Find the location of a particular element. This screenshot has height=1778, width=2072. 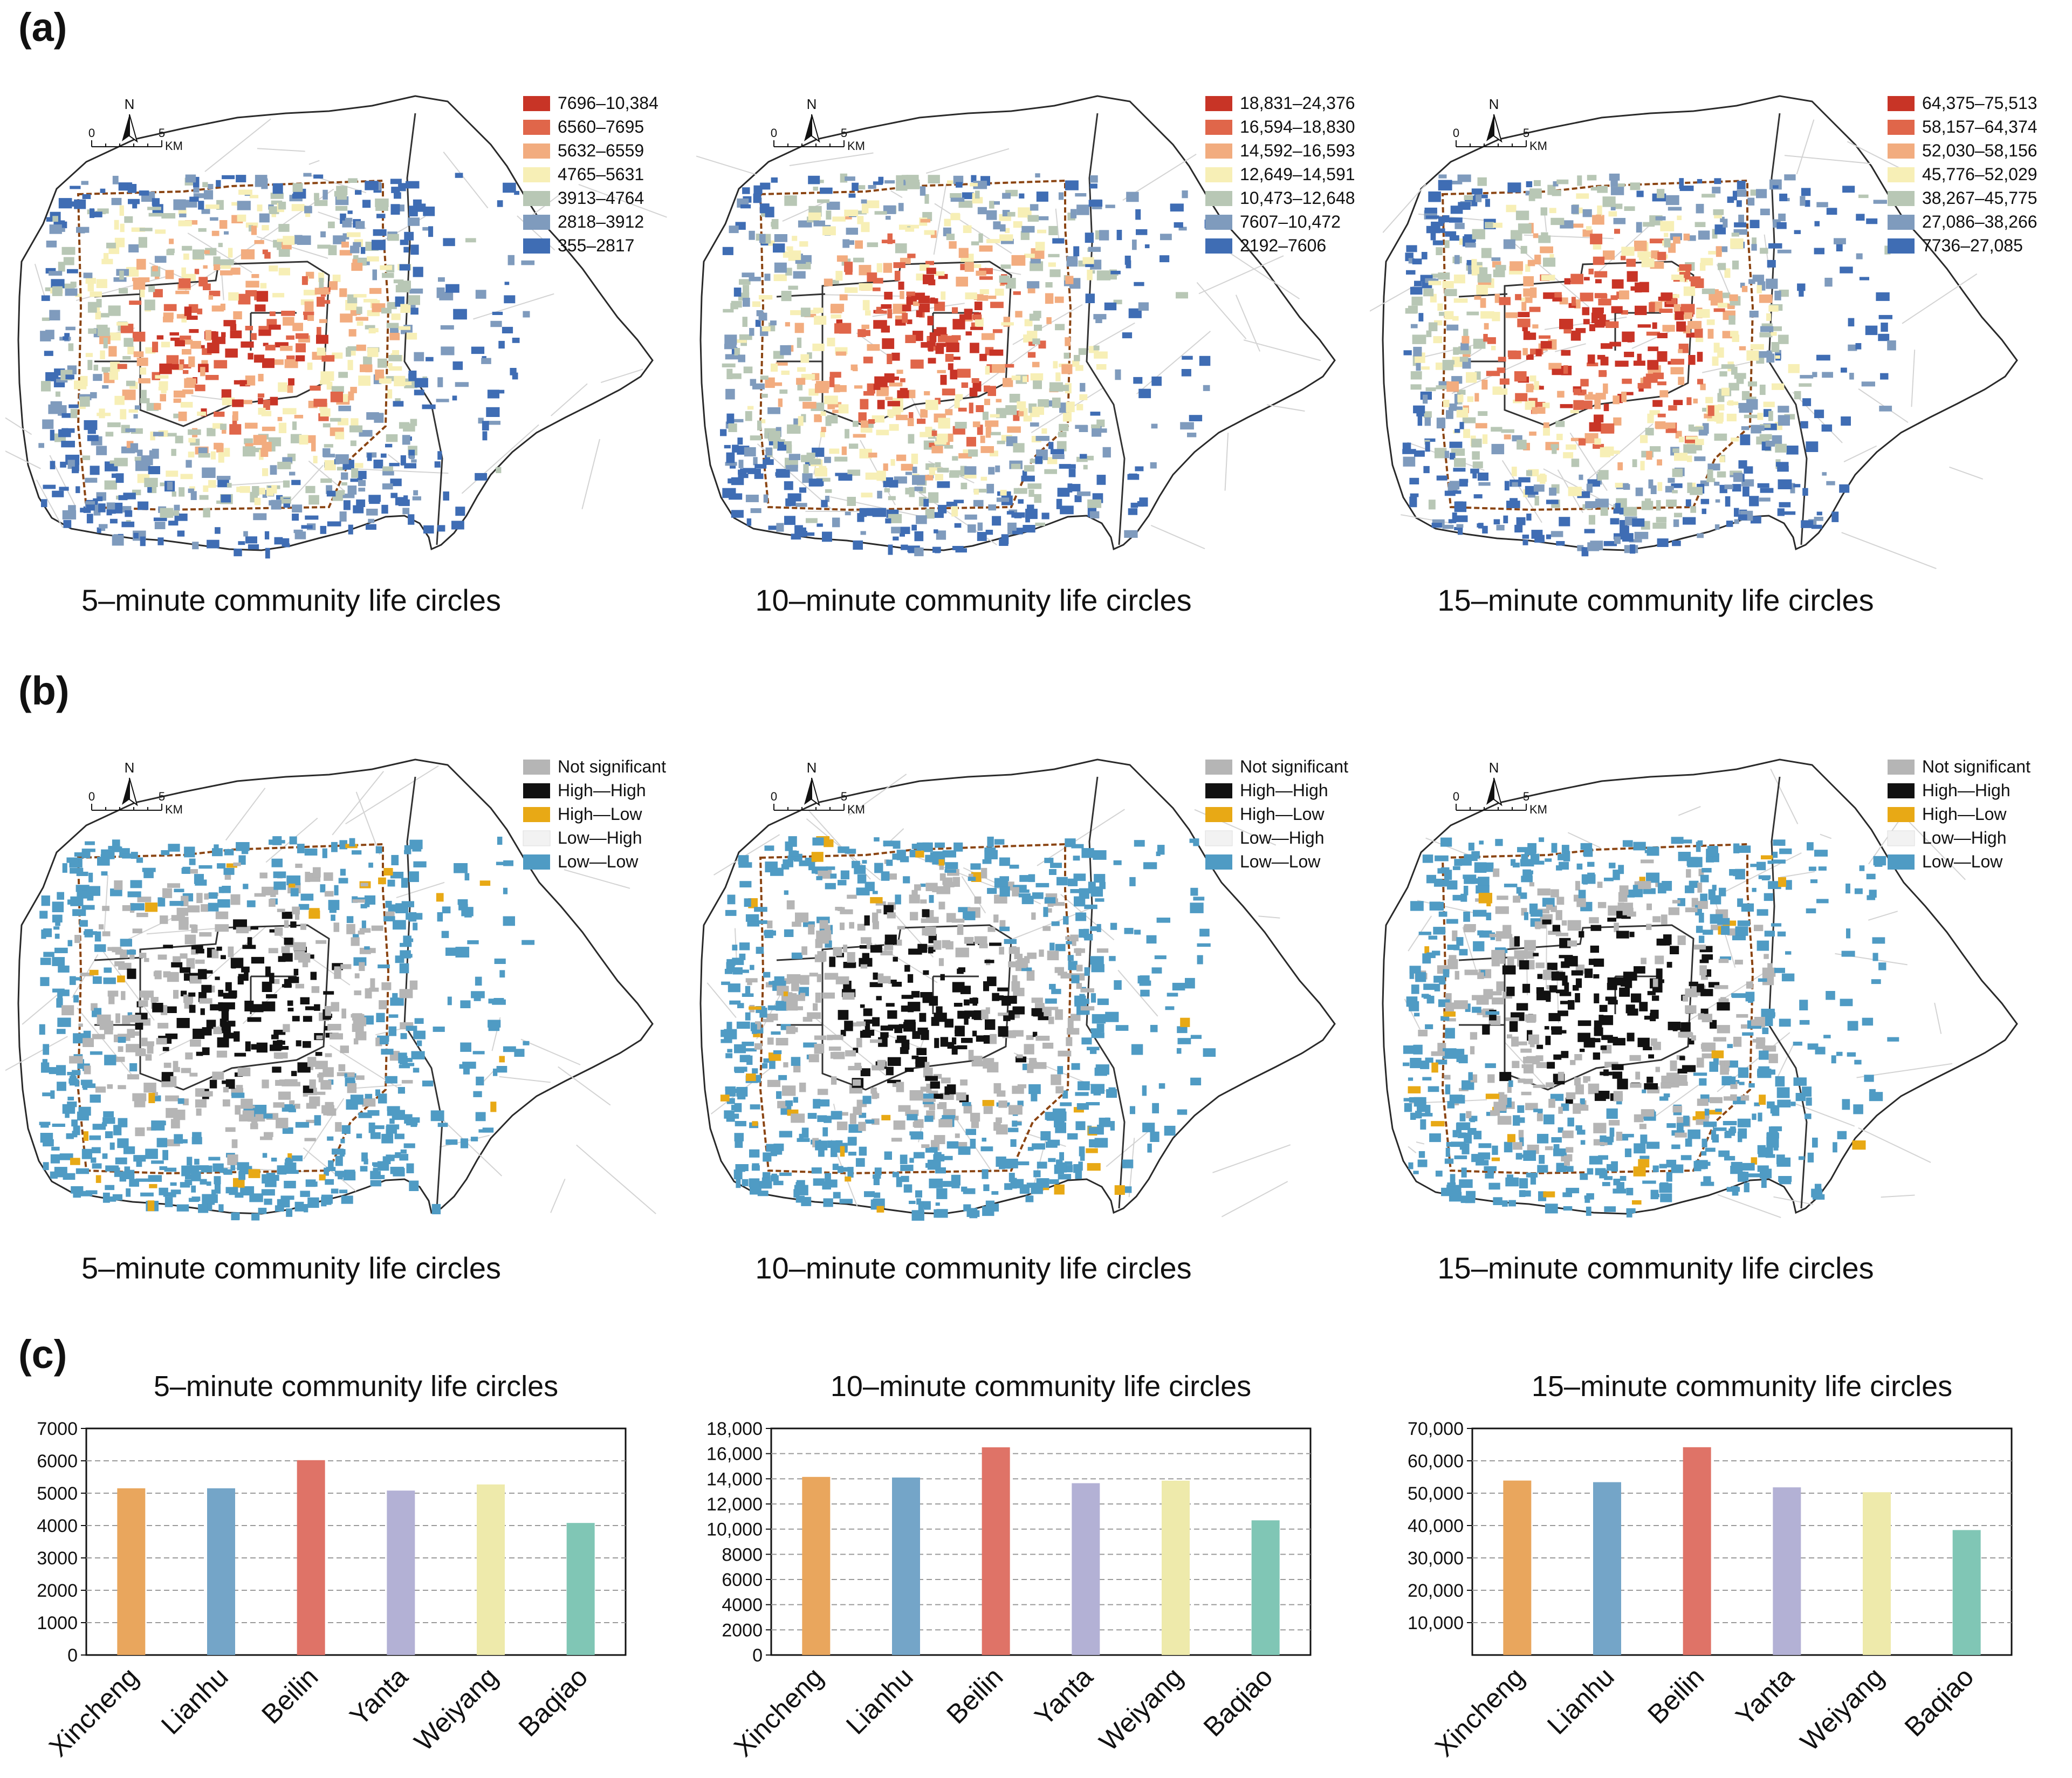

map-a-1-road is located at coordinates (968, 161).